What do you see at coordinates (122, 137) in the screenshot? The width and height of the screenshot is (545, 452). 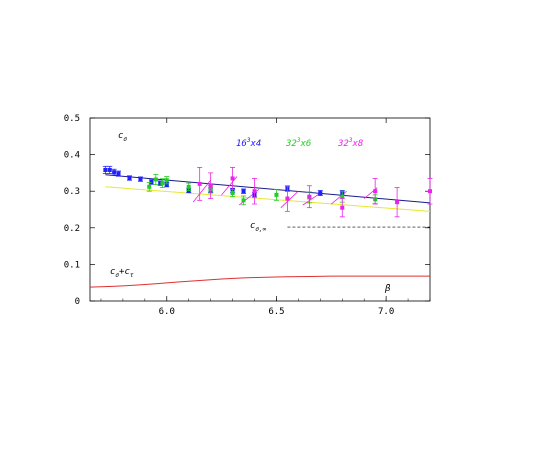 I see `c-sigma-label: cσ` at bounding box center [122, 137].